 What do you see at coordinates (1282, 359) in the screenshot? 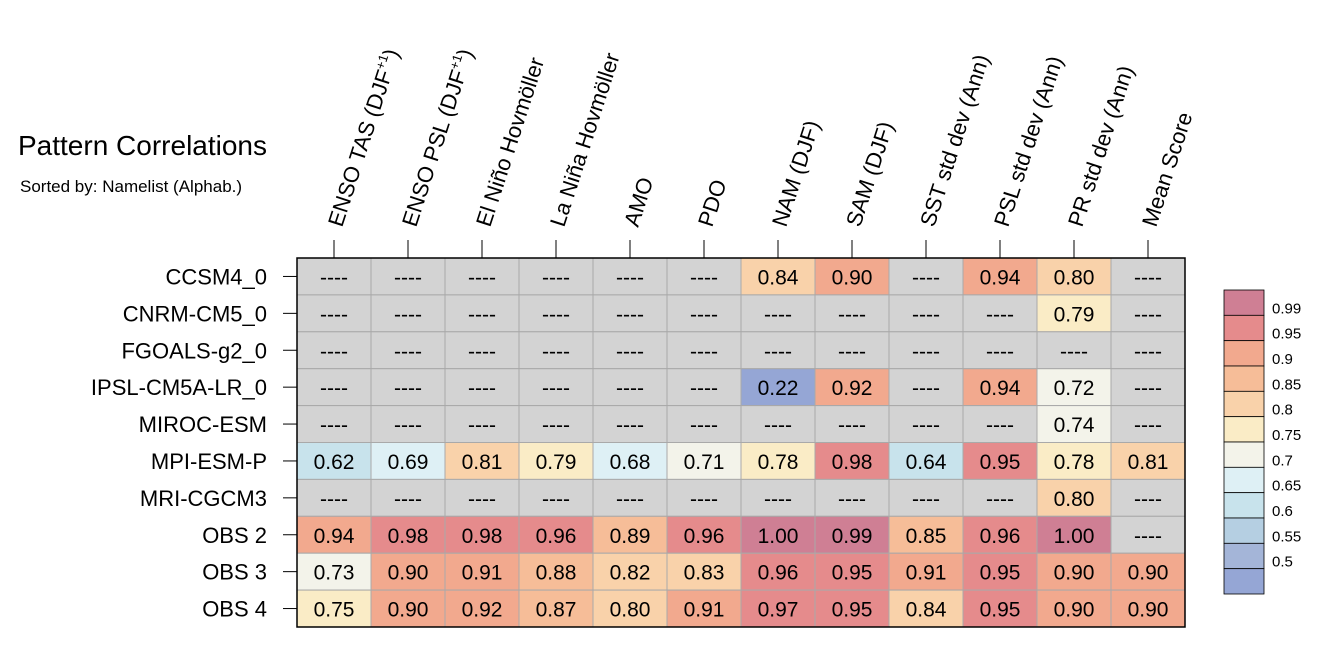
I see `colorbar-label: 0.9` at bounding box center [1282, 359].